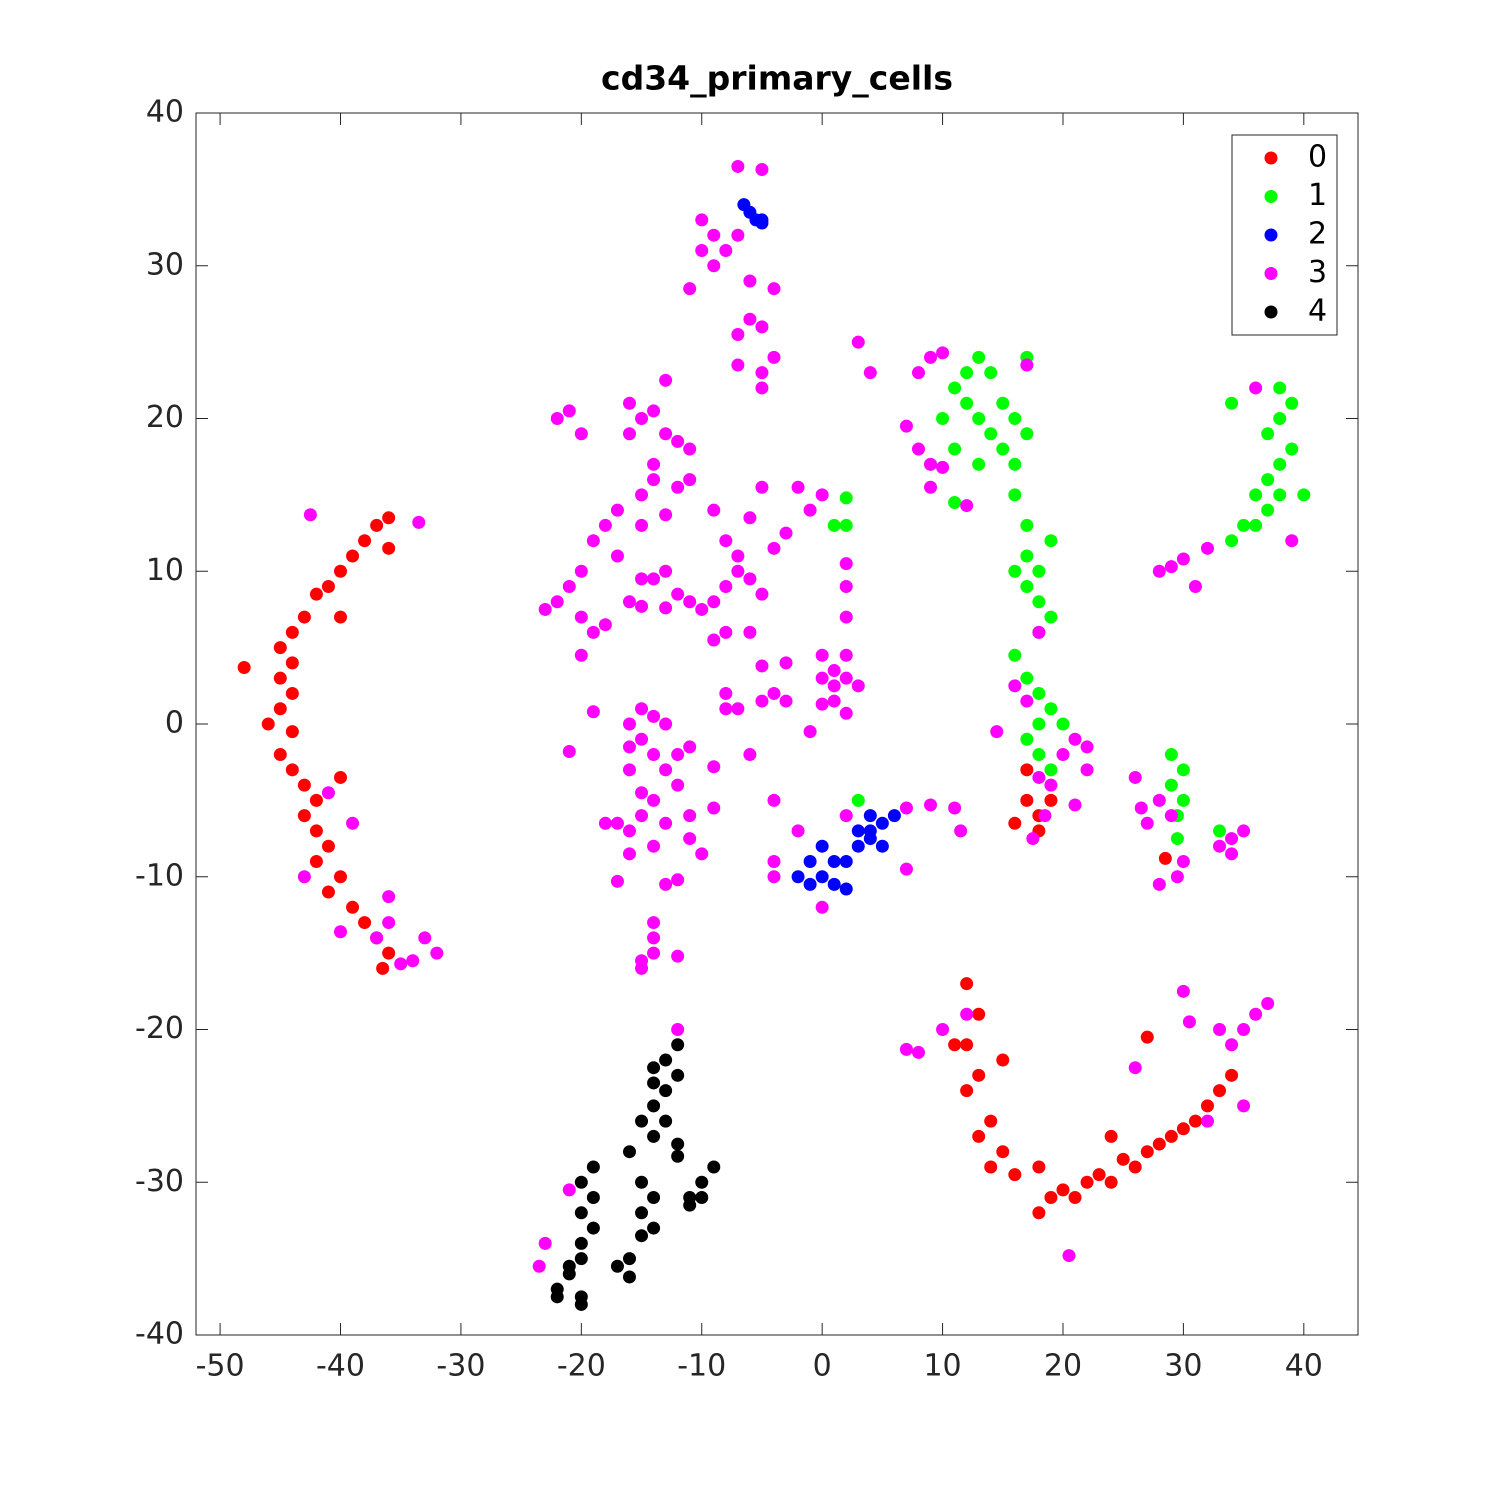  I want to click on legend-label: 2, so click(1317, 234).